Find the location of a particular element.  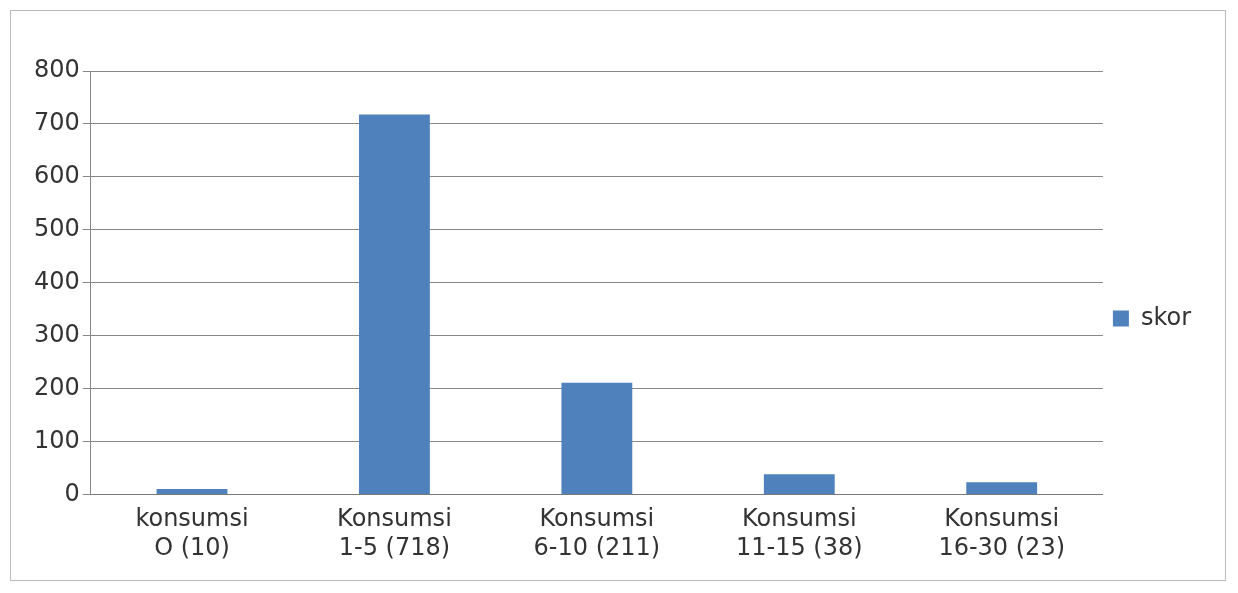

y-tick-label: 400 is located at coordinates (57, 280).